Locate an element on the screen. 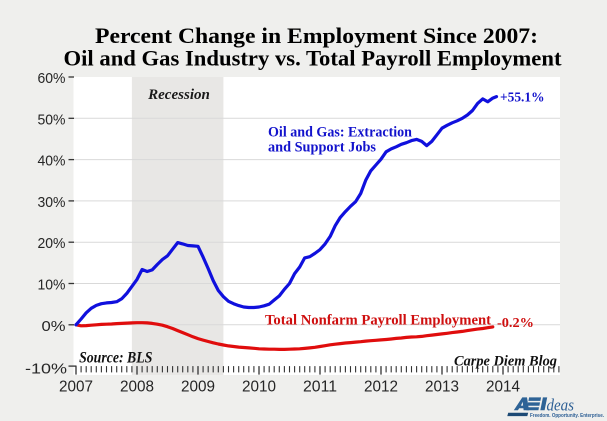  svg-text: and Support Jobs is located at coordinates (322, 147).